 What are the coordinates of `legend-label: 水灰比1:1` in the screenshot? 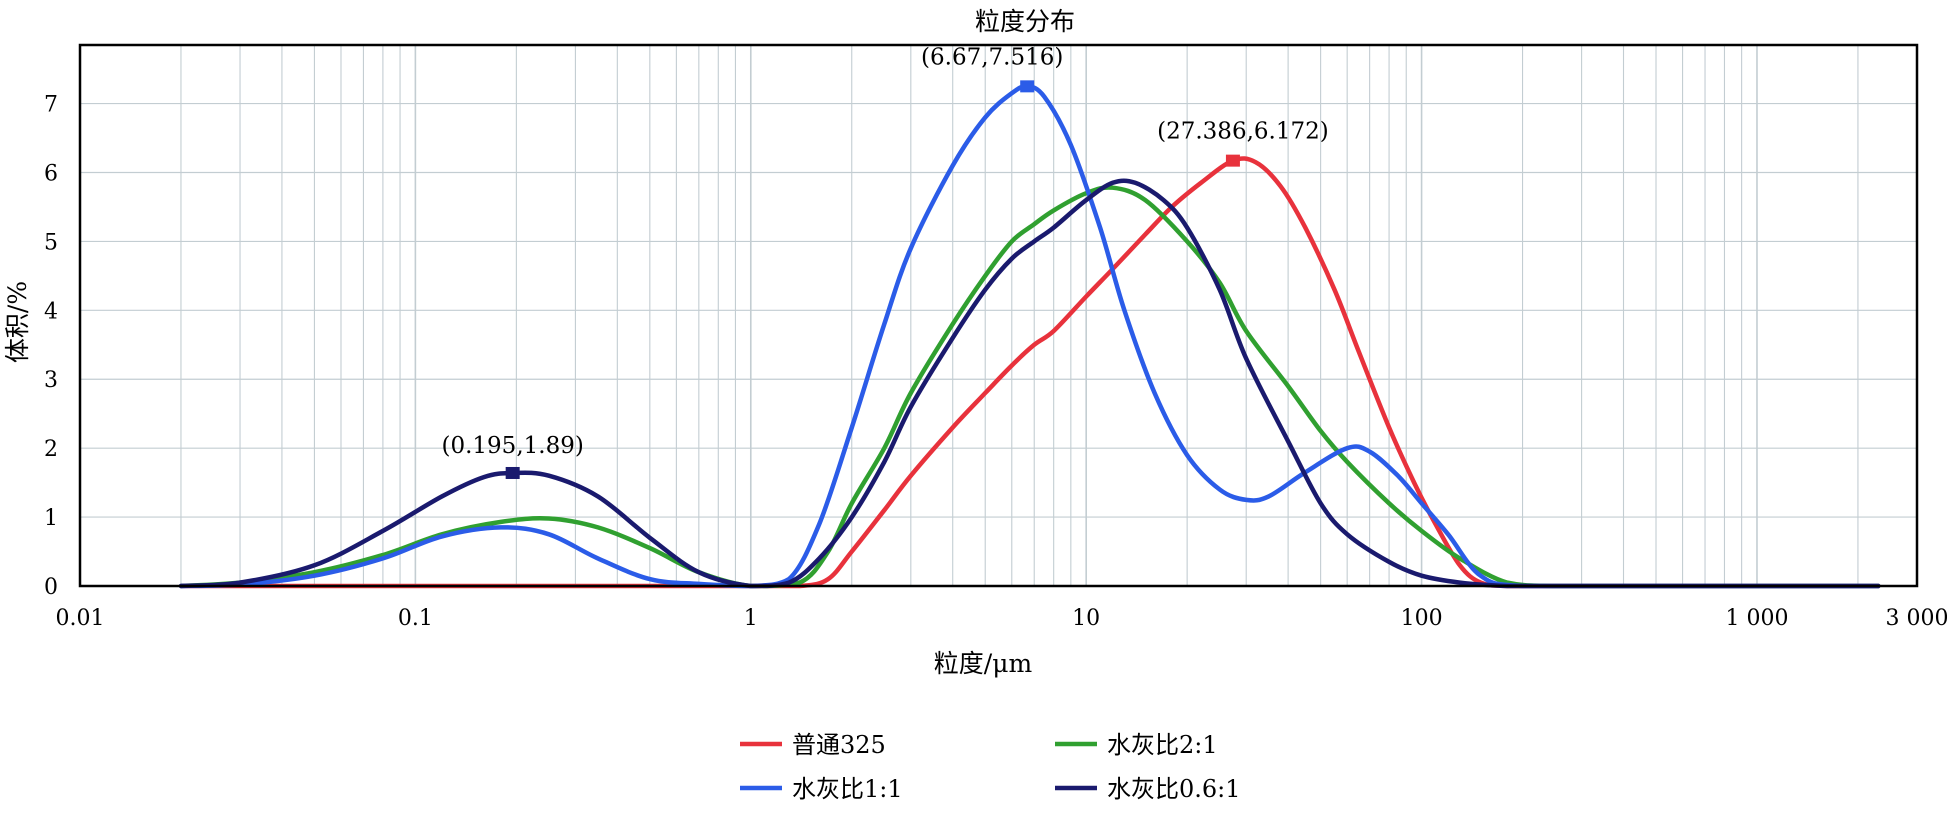 It's located at (847, 789).